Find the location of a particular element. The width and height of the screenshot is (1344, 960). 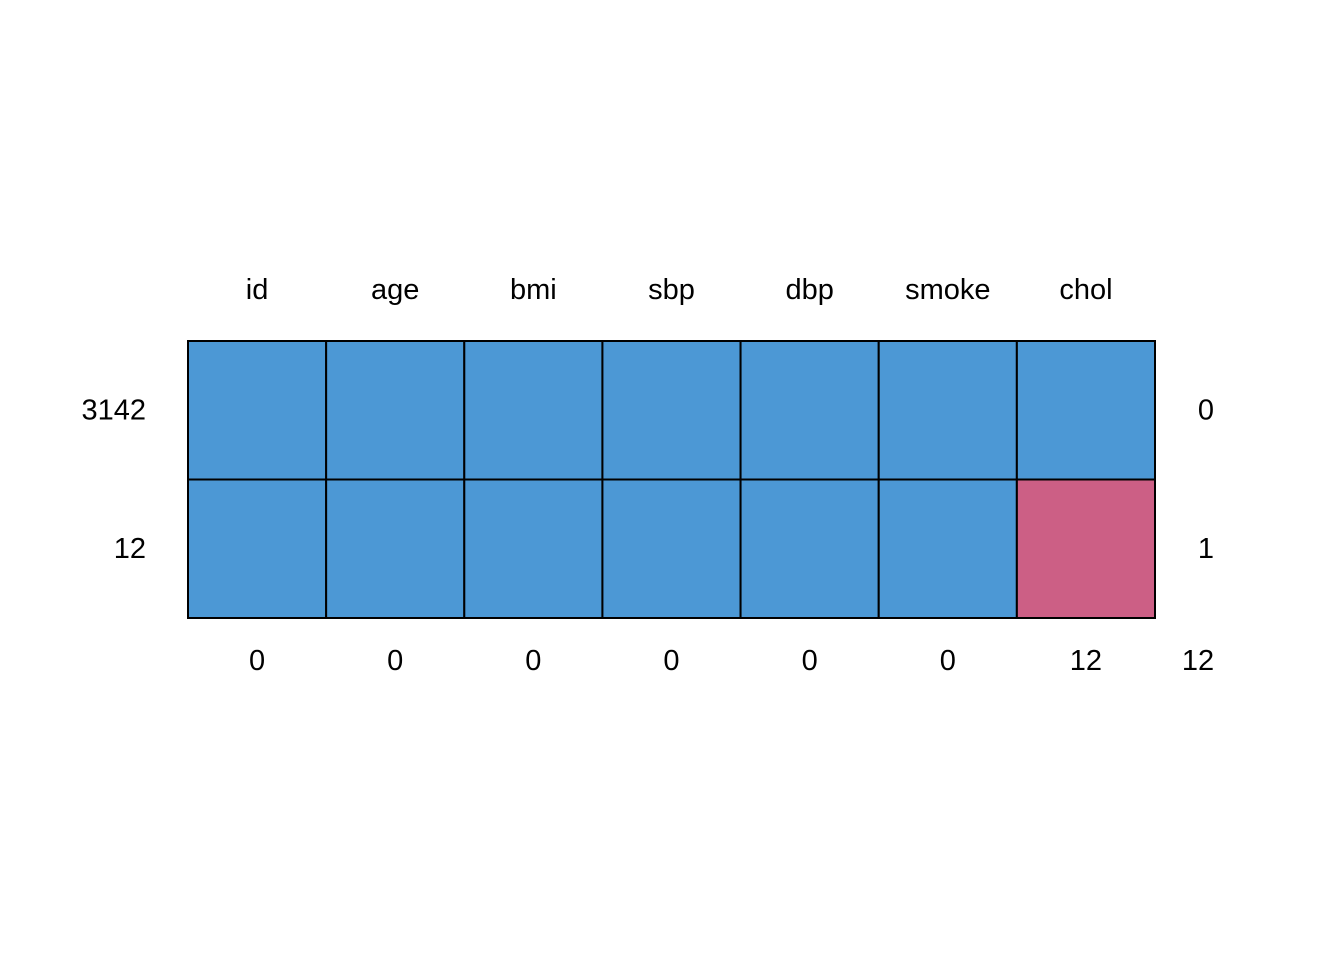

row-count-label: 3142 is located at coordinates (113, 410).